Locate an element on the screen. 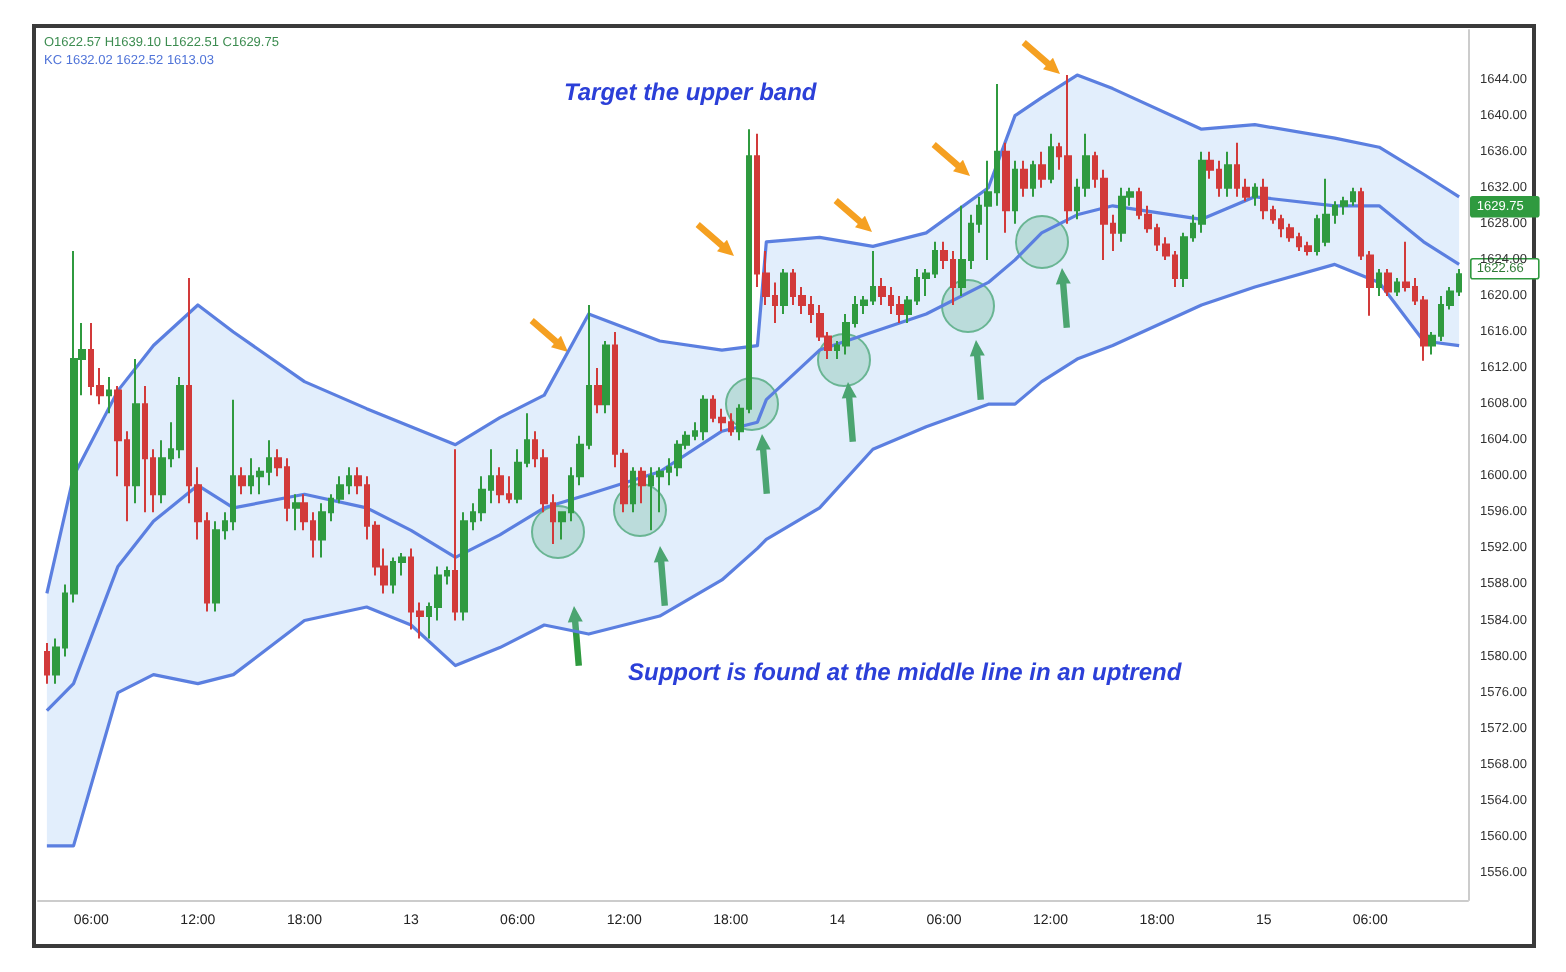 The height and width of the screenshot is (972, 1566). annotation: Target the upper band is located at coordinates (691, 92).